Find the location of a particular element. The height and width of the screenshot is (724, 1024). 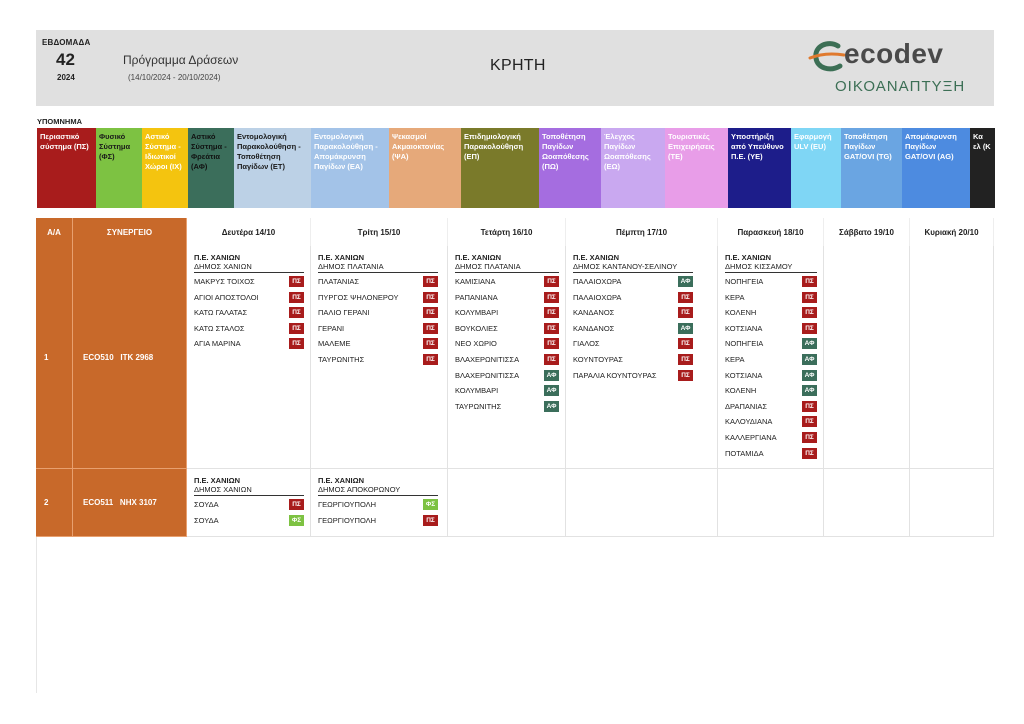

legend-item: Κα ελ (Κ is located at coordinates (982, 168).